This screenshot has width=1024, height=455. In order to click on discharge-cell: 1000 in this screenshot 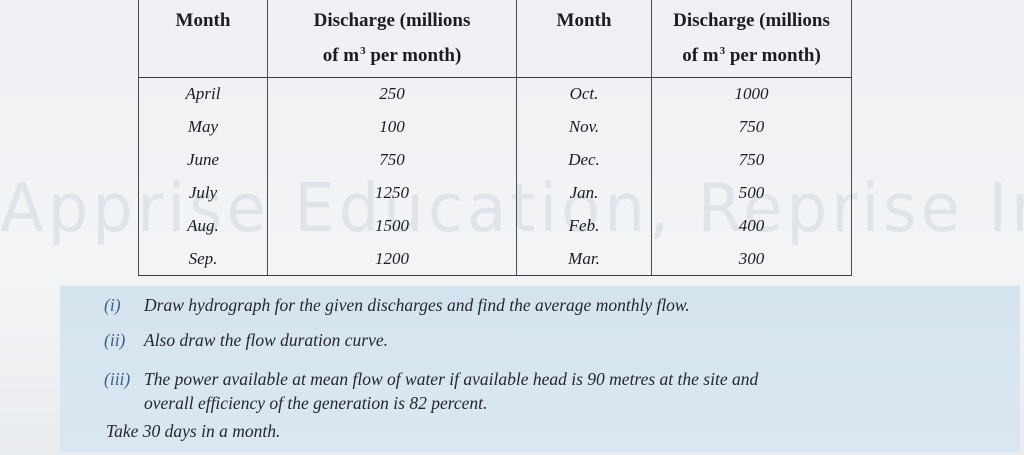, I will do `click(751, 94)`.